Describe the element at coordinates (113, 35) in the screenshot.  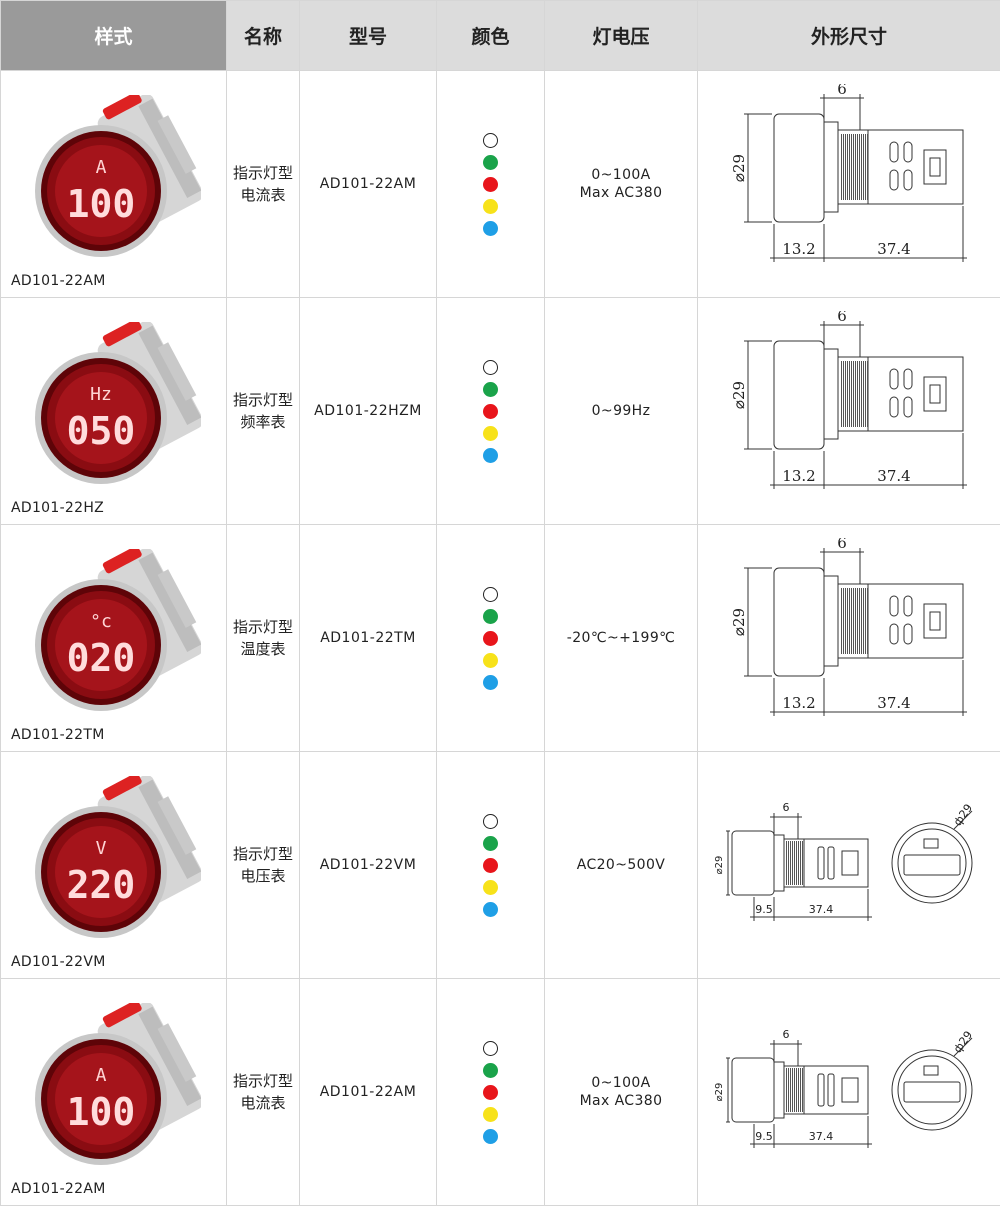
I see `header-style: 样式` at that location.